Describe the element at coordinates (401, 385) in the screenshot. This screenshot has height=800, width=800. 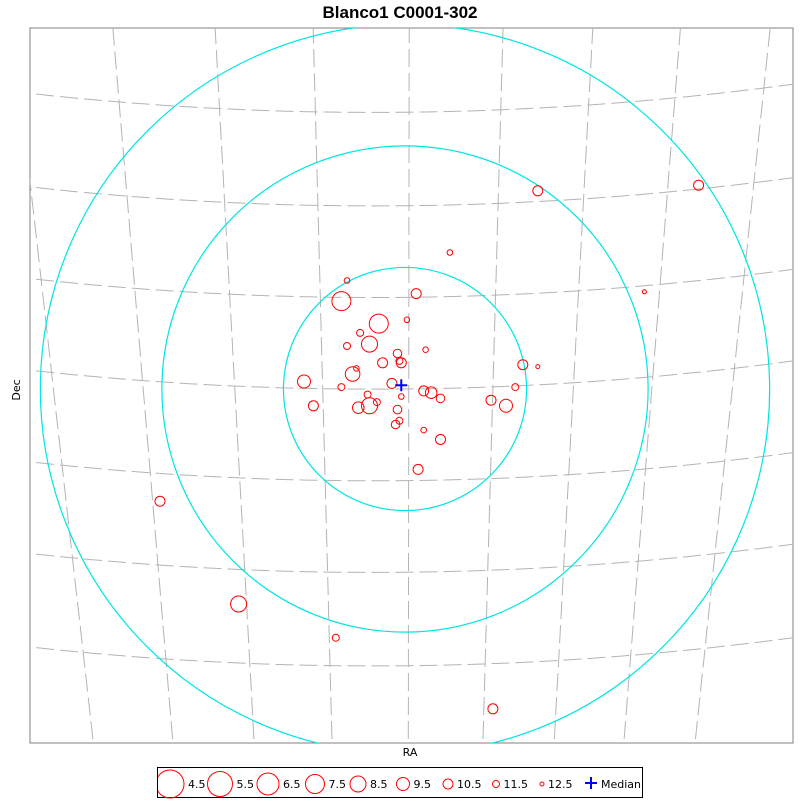
I see `median-marker` at that location.